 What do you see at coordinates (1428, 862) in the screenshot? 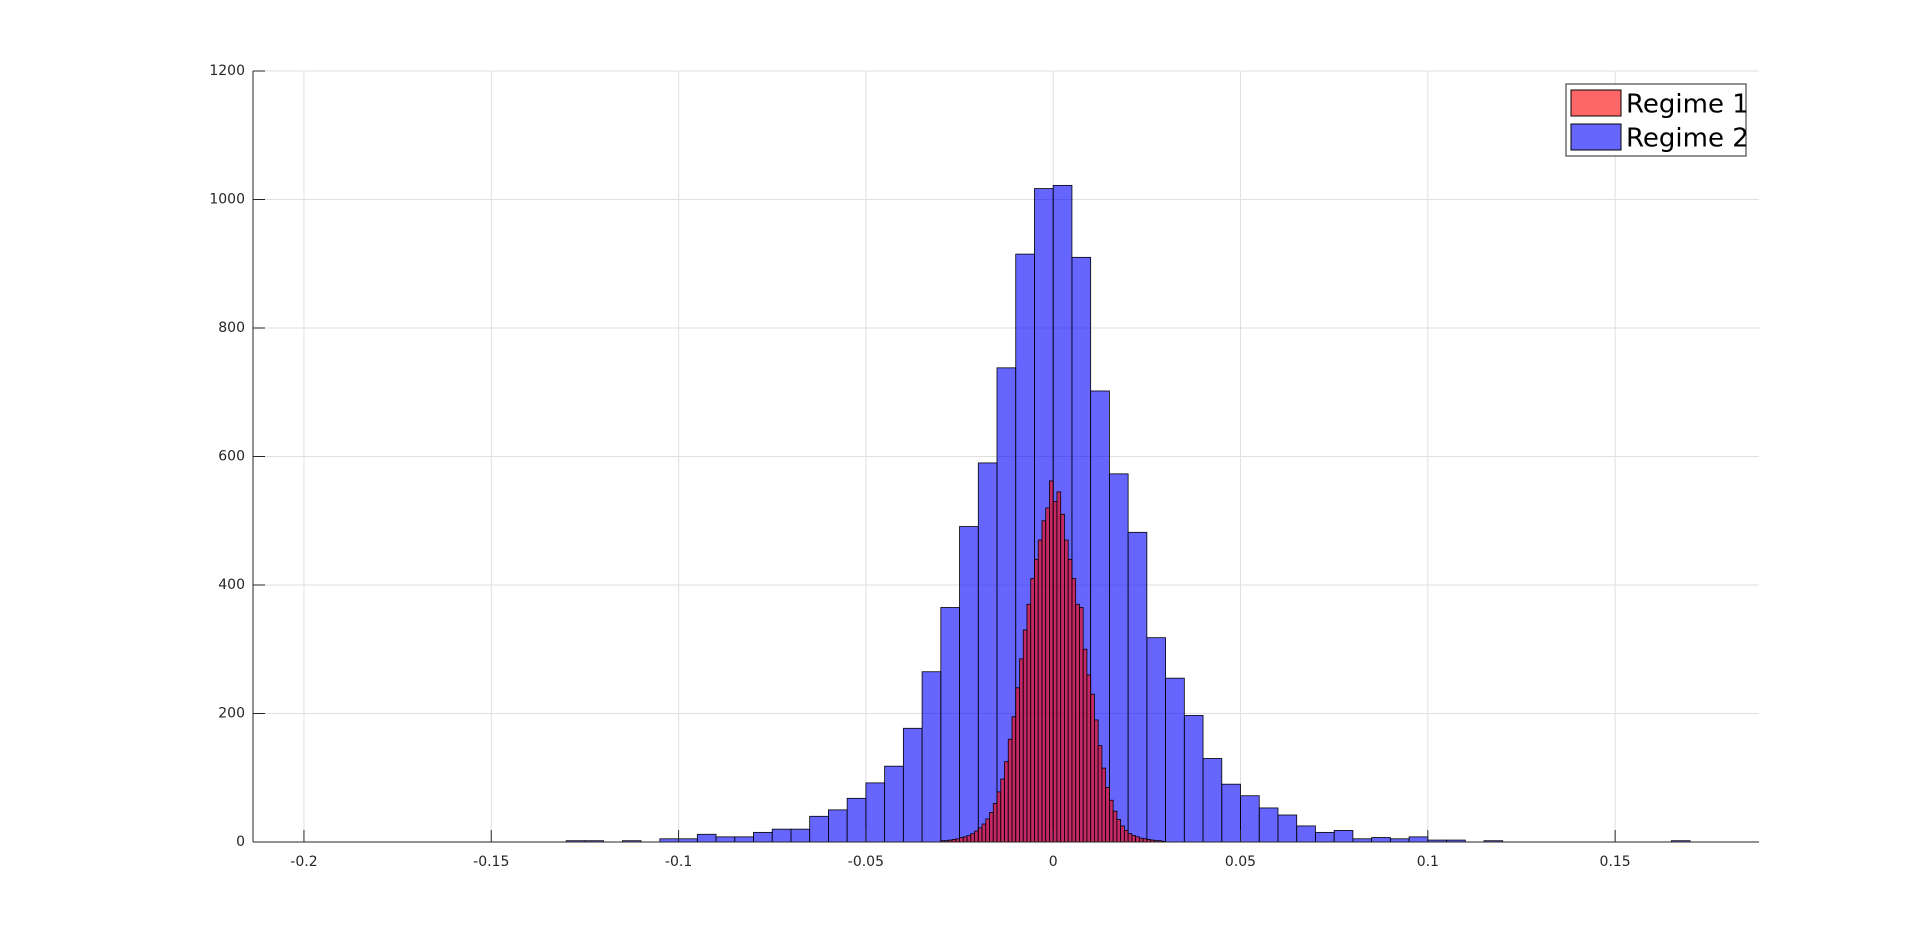
I see `x-tick-label: 0.1` at bounding box center [1428, 862].